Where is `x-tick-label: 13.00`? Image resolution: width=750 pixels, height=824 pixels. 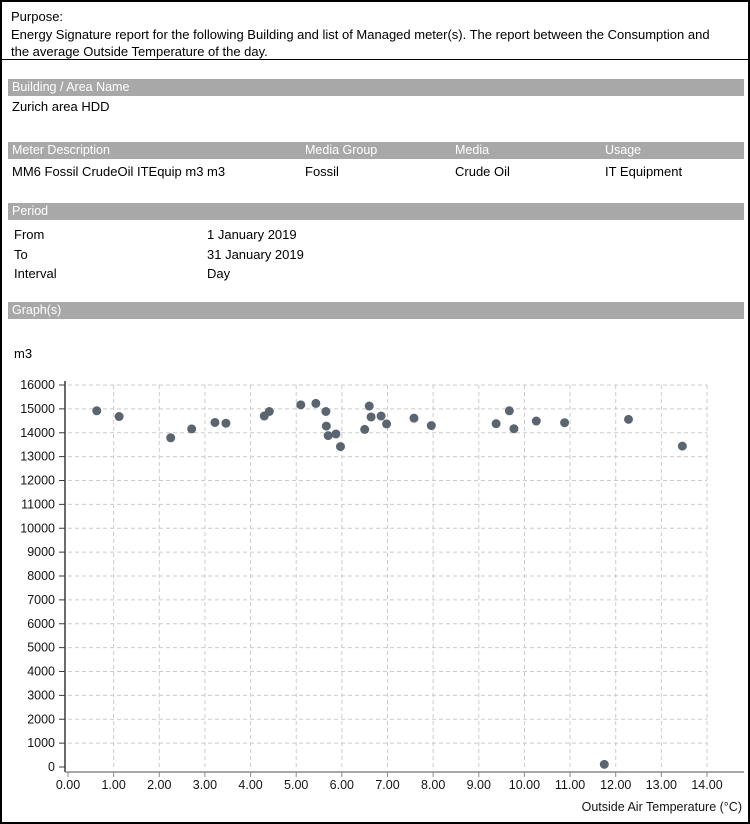
x-tick-label: 13.00 is located at coordinates (661, 785).